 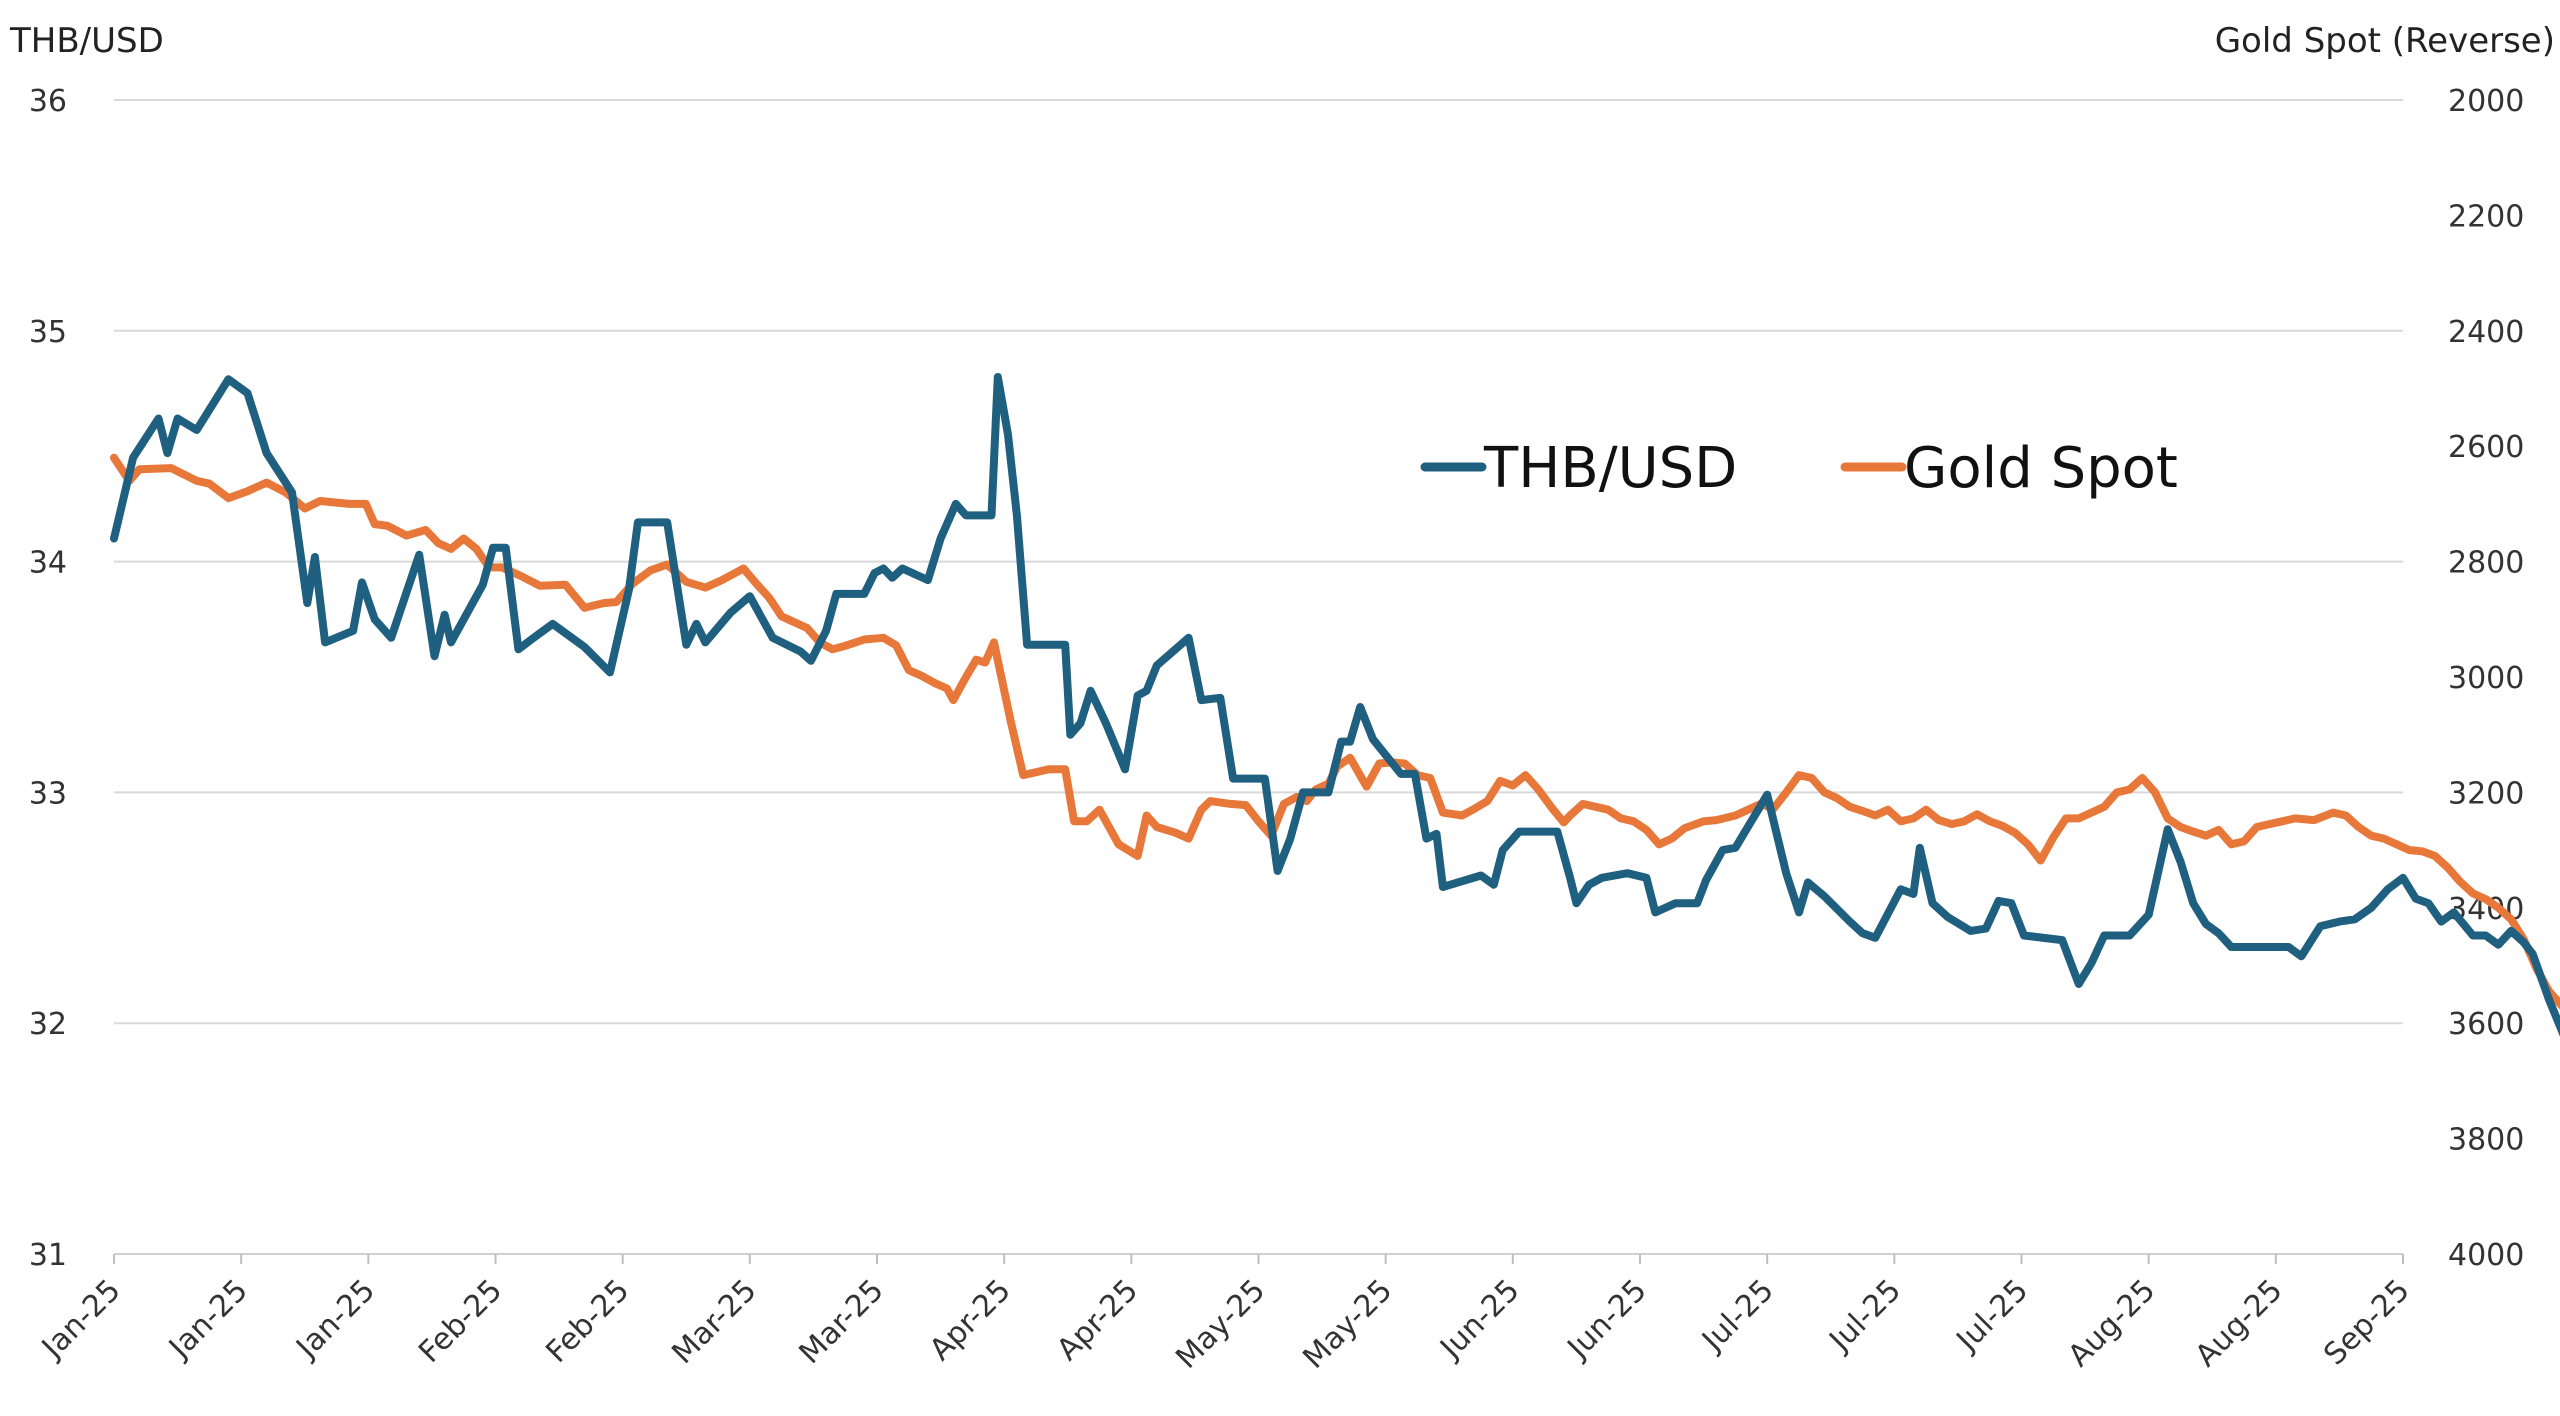 What do you see at coordinates (48, 101) in the screenshot?
I see `left-tick-label: 36` at bounding box center [48, 101].